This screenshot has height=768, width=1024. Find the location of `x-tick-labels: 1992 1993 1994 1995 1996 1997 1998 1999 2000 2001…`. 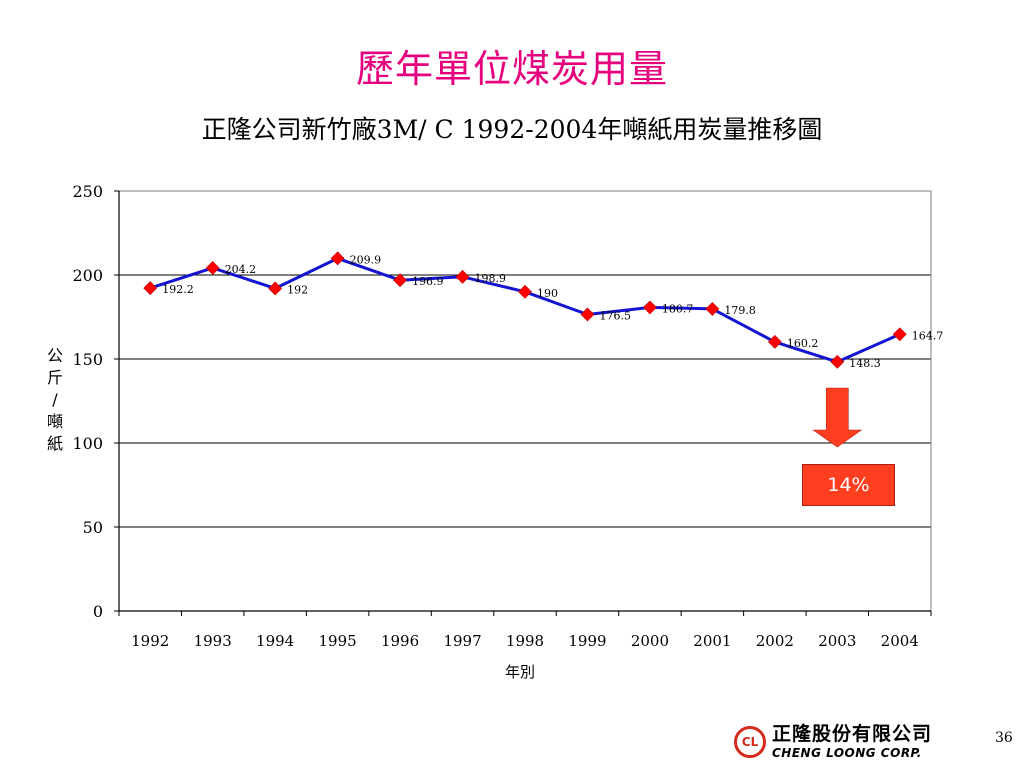

x-tick-labels: 1992 1993 1994 1995 1996 1997 1998 1999 2000 2001… is located at coordinates (525, 641).